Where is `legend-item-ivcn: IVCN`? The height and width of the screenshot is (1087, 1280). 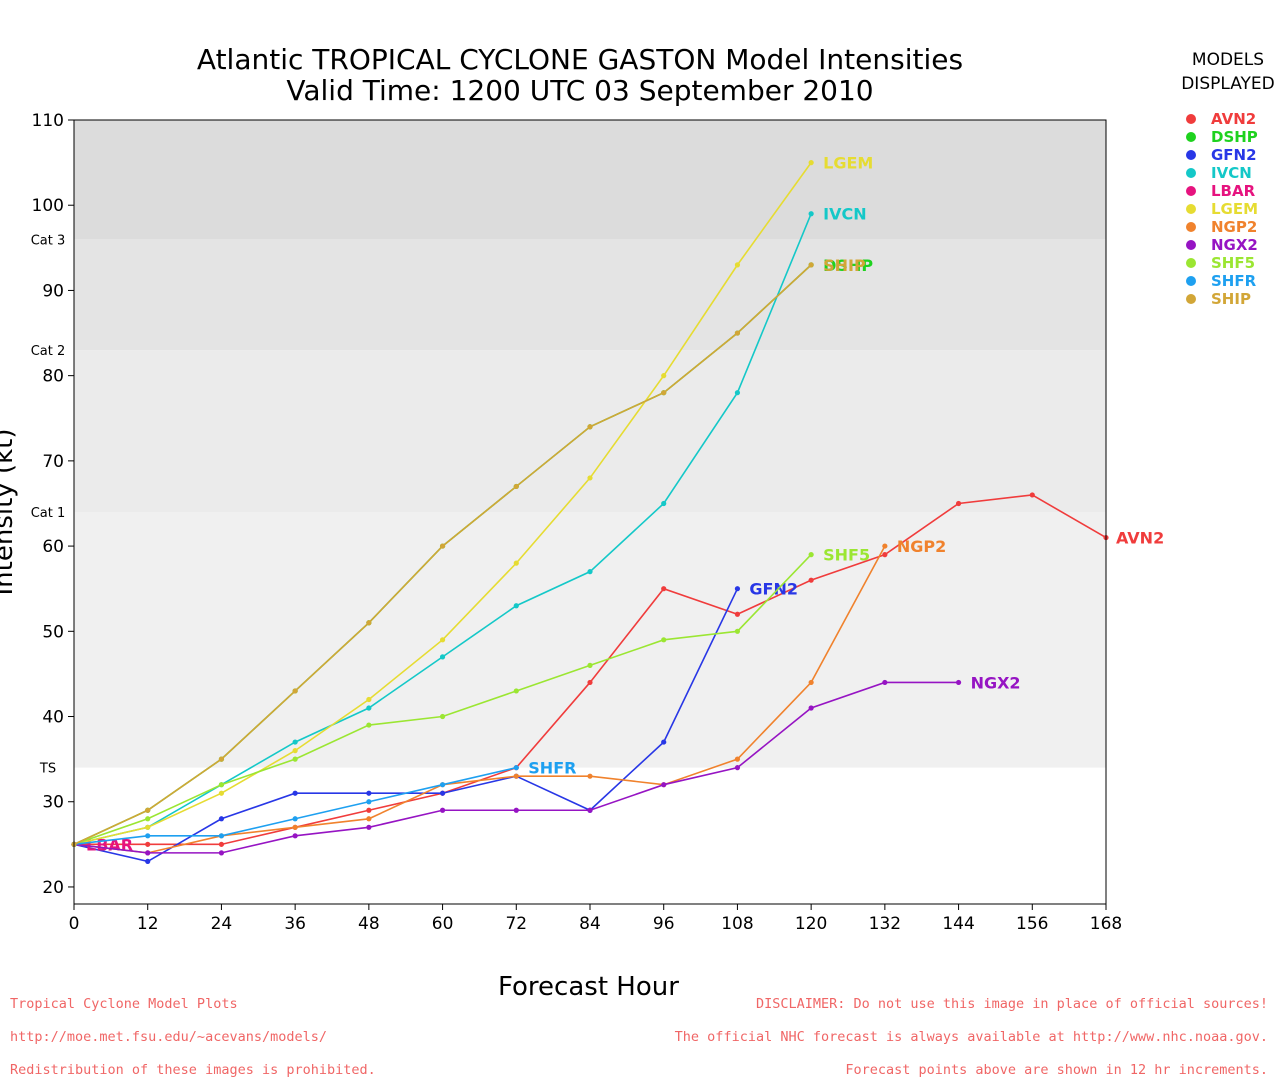
legend-item-ivcn: IVCN is located at coordinates (1222, 173).